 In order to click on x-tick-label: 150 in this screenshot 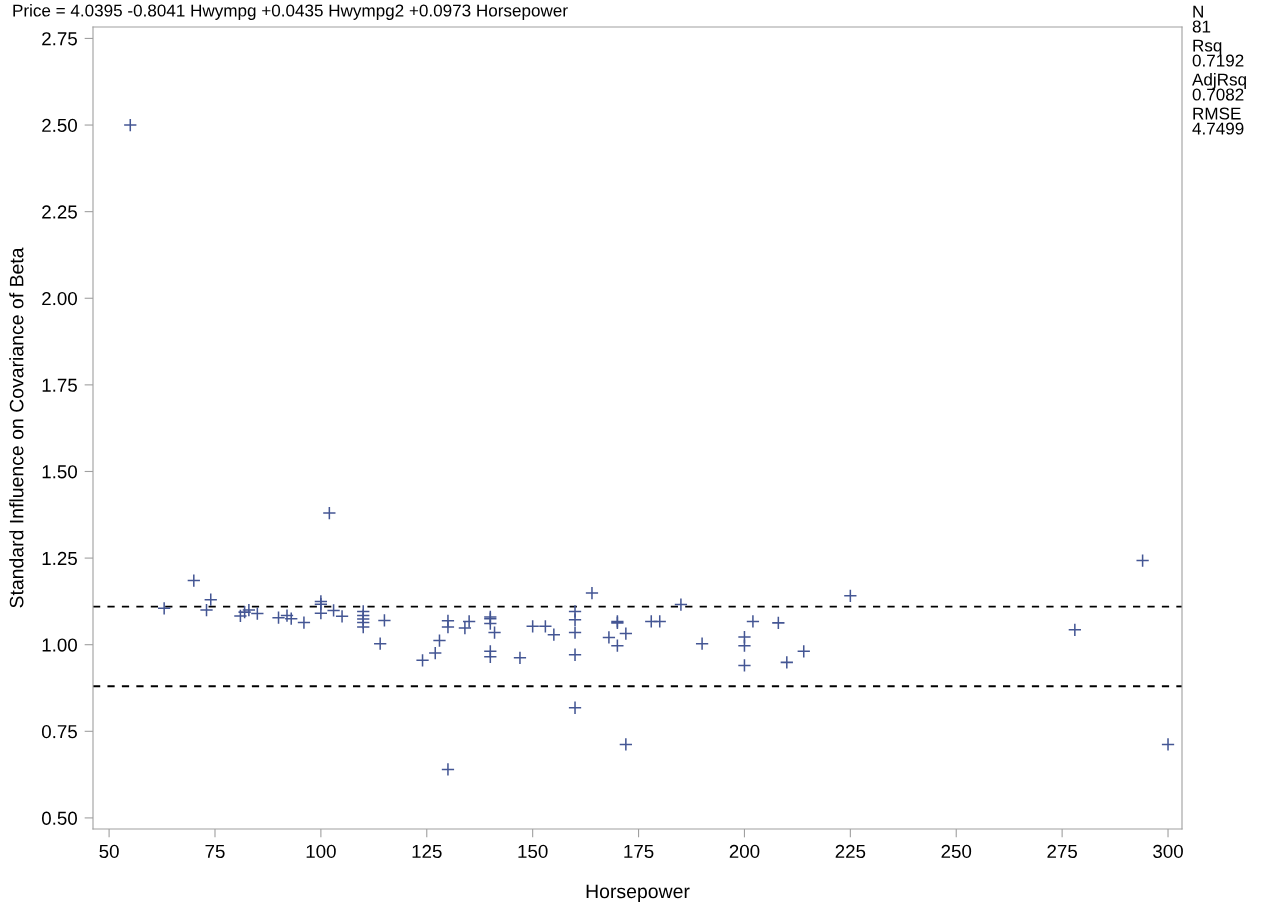, I will do `click(533, 851)`.